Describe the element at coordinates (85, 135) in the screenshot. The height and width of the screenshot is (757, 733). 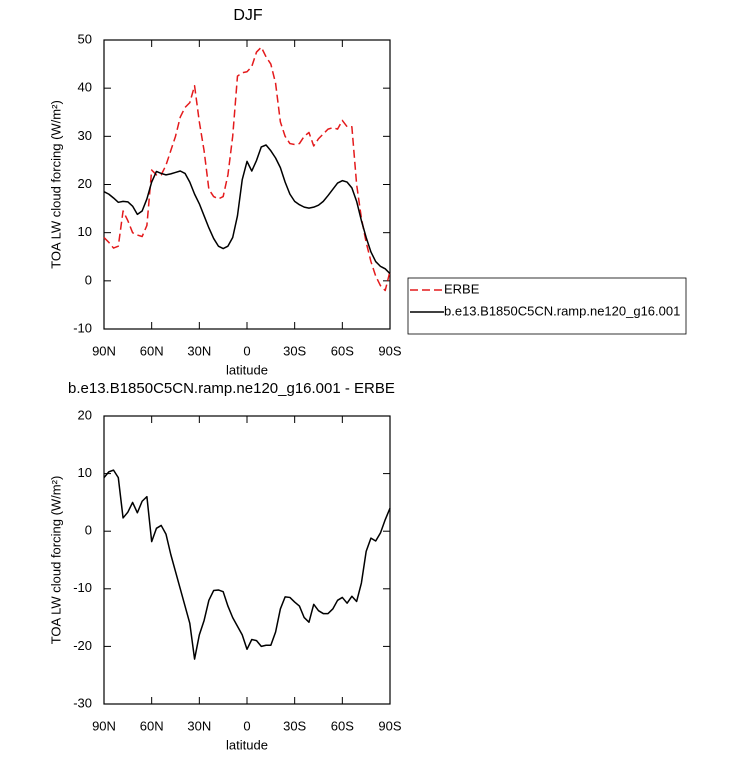
I see `y-tick-label: 30` at that location.